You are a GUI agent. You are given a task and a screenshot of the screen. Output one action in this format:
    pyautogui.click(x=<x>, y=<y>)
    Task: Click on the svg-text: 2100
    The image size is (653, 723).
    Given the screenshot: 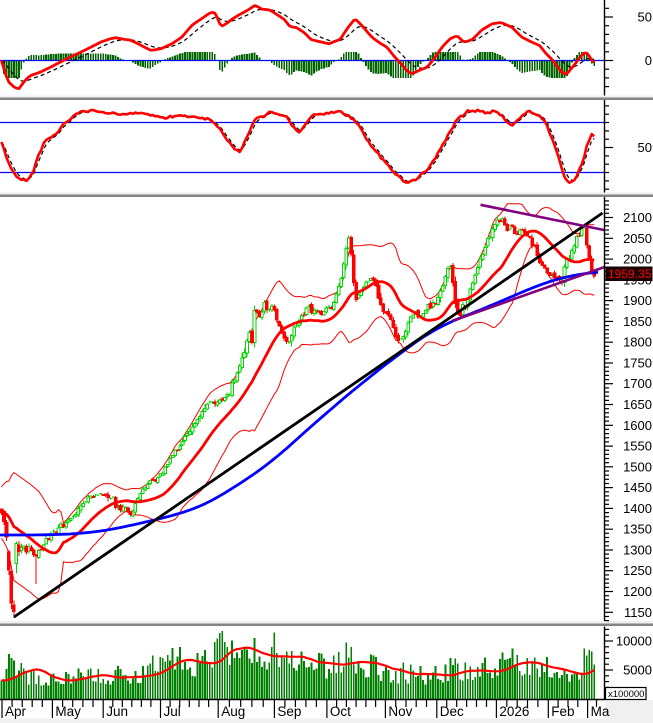 What is the action you would take?
    pyautogui.click(x=637, y=217)
    